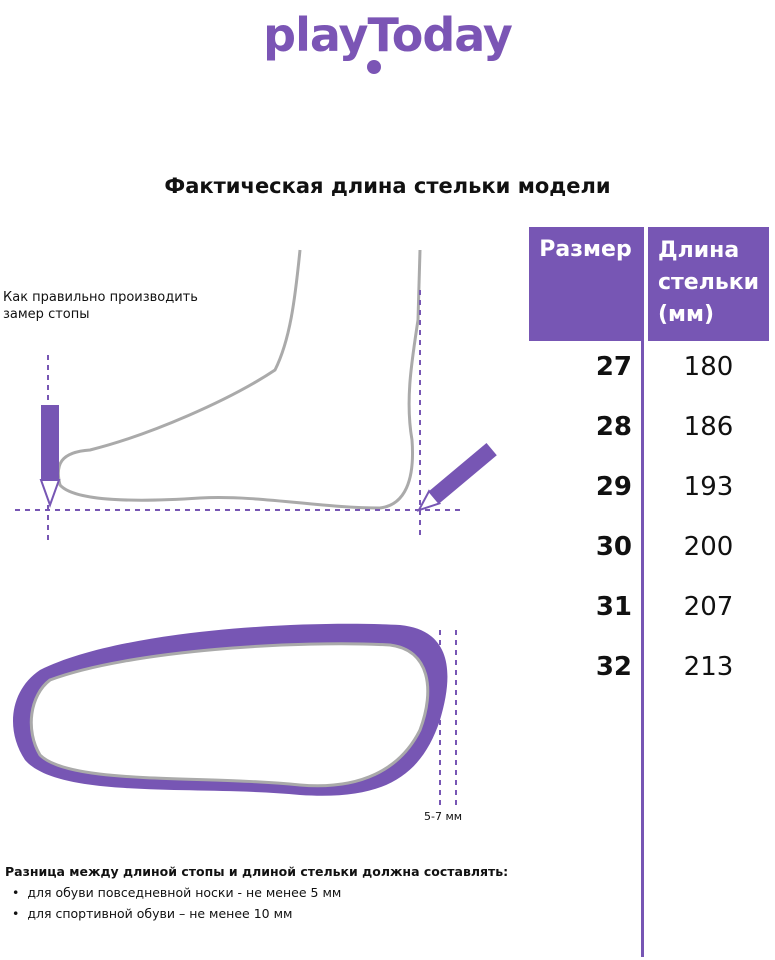 The width and height of the screenshot is (775, 960). I want to click on header-size: Размер, so click(585, 284).